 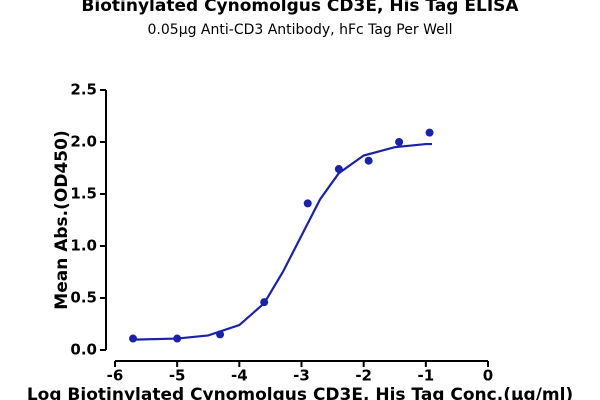 What do you see at coordinates (488, 376) in the screenshot?
I see `x-tick-label: 0` at bounding box center [488, 376].